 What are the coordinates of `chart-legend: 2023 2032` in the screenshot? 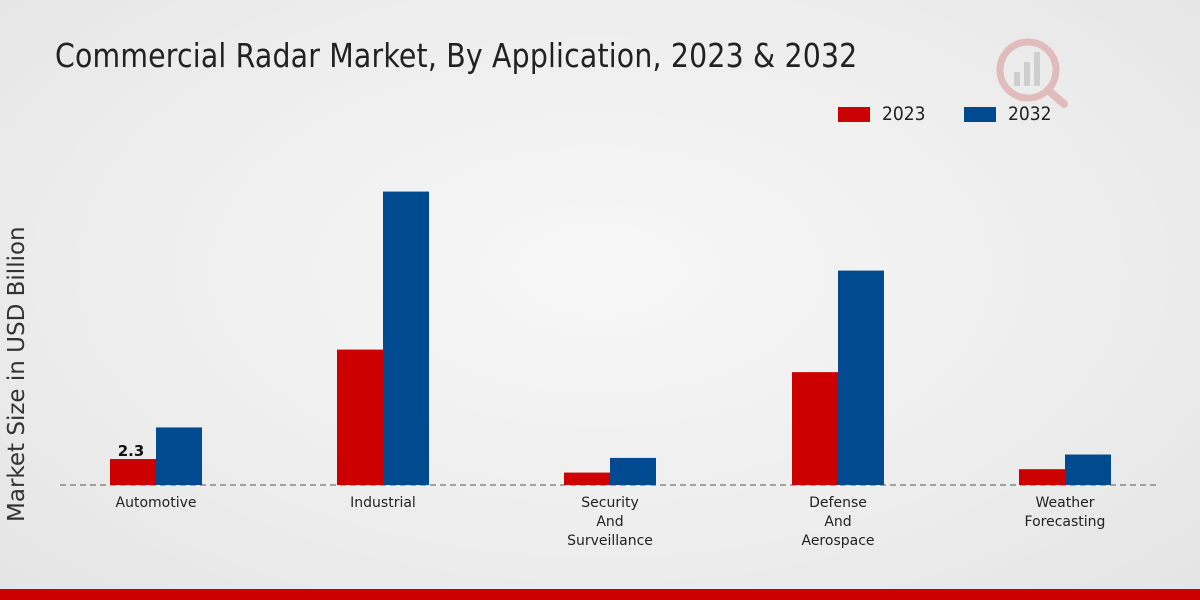 It's located at (964, 114).